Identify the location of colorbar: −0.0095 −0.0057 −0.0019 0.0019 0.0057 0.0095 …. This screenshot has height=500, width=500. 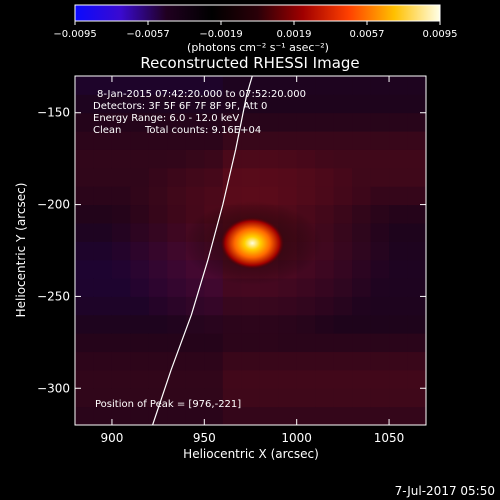
(255, 29).